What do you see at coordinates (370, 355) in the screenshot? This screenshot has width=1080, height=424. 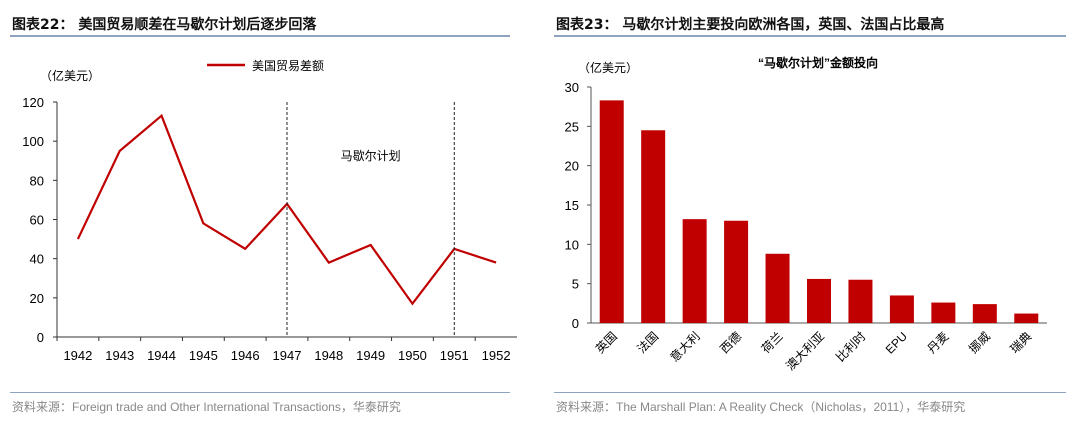 I see `x-tick-label: 1949` at bounding box center [370, 355].